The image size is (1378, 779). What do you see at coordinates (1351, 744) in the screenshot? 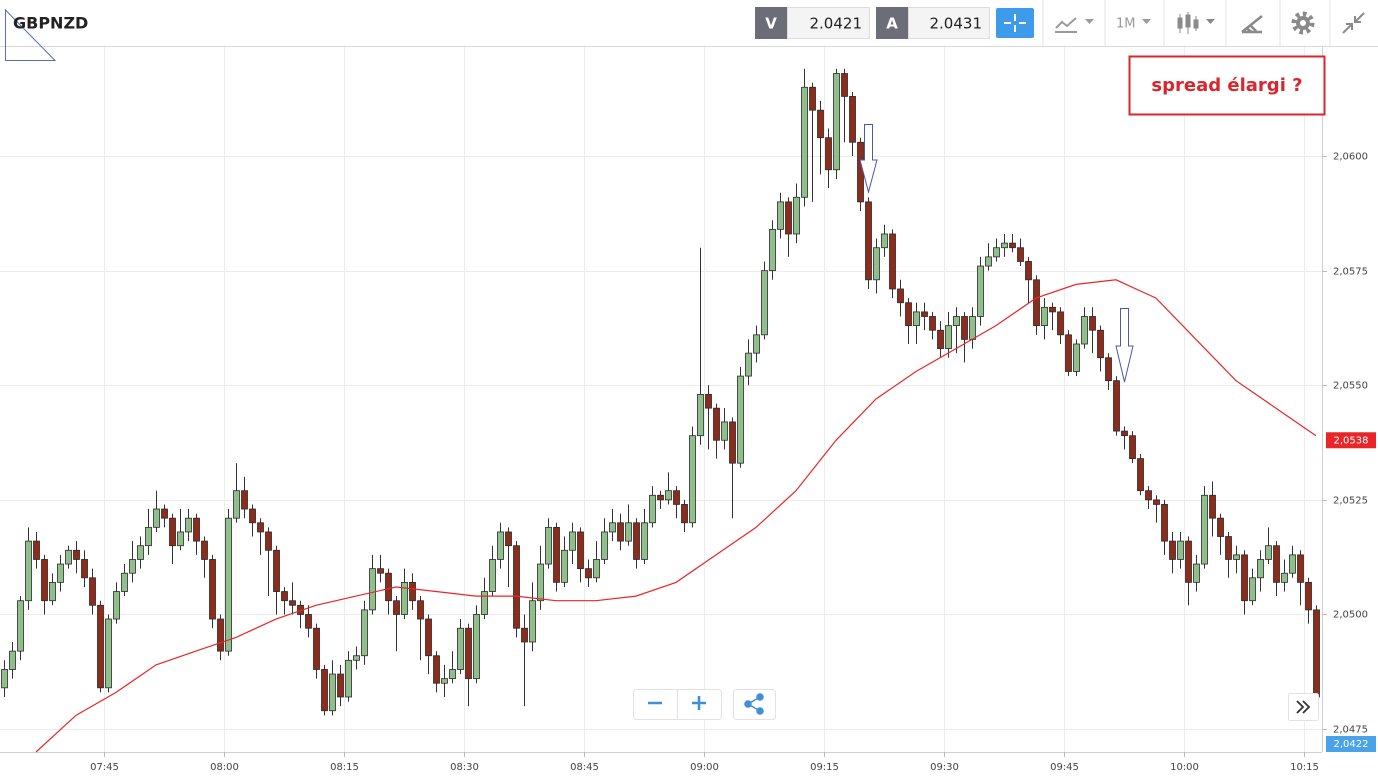
I see `bid-price-tag: 2,0422` at bounding box center [1351, 744].